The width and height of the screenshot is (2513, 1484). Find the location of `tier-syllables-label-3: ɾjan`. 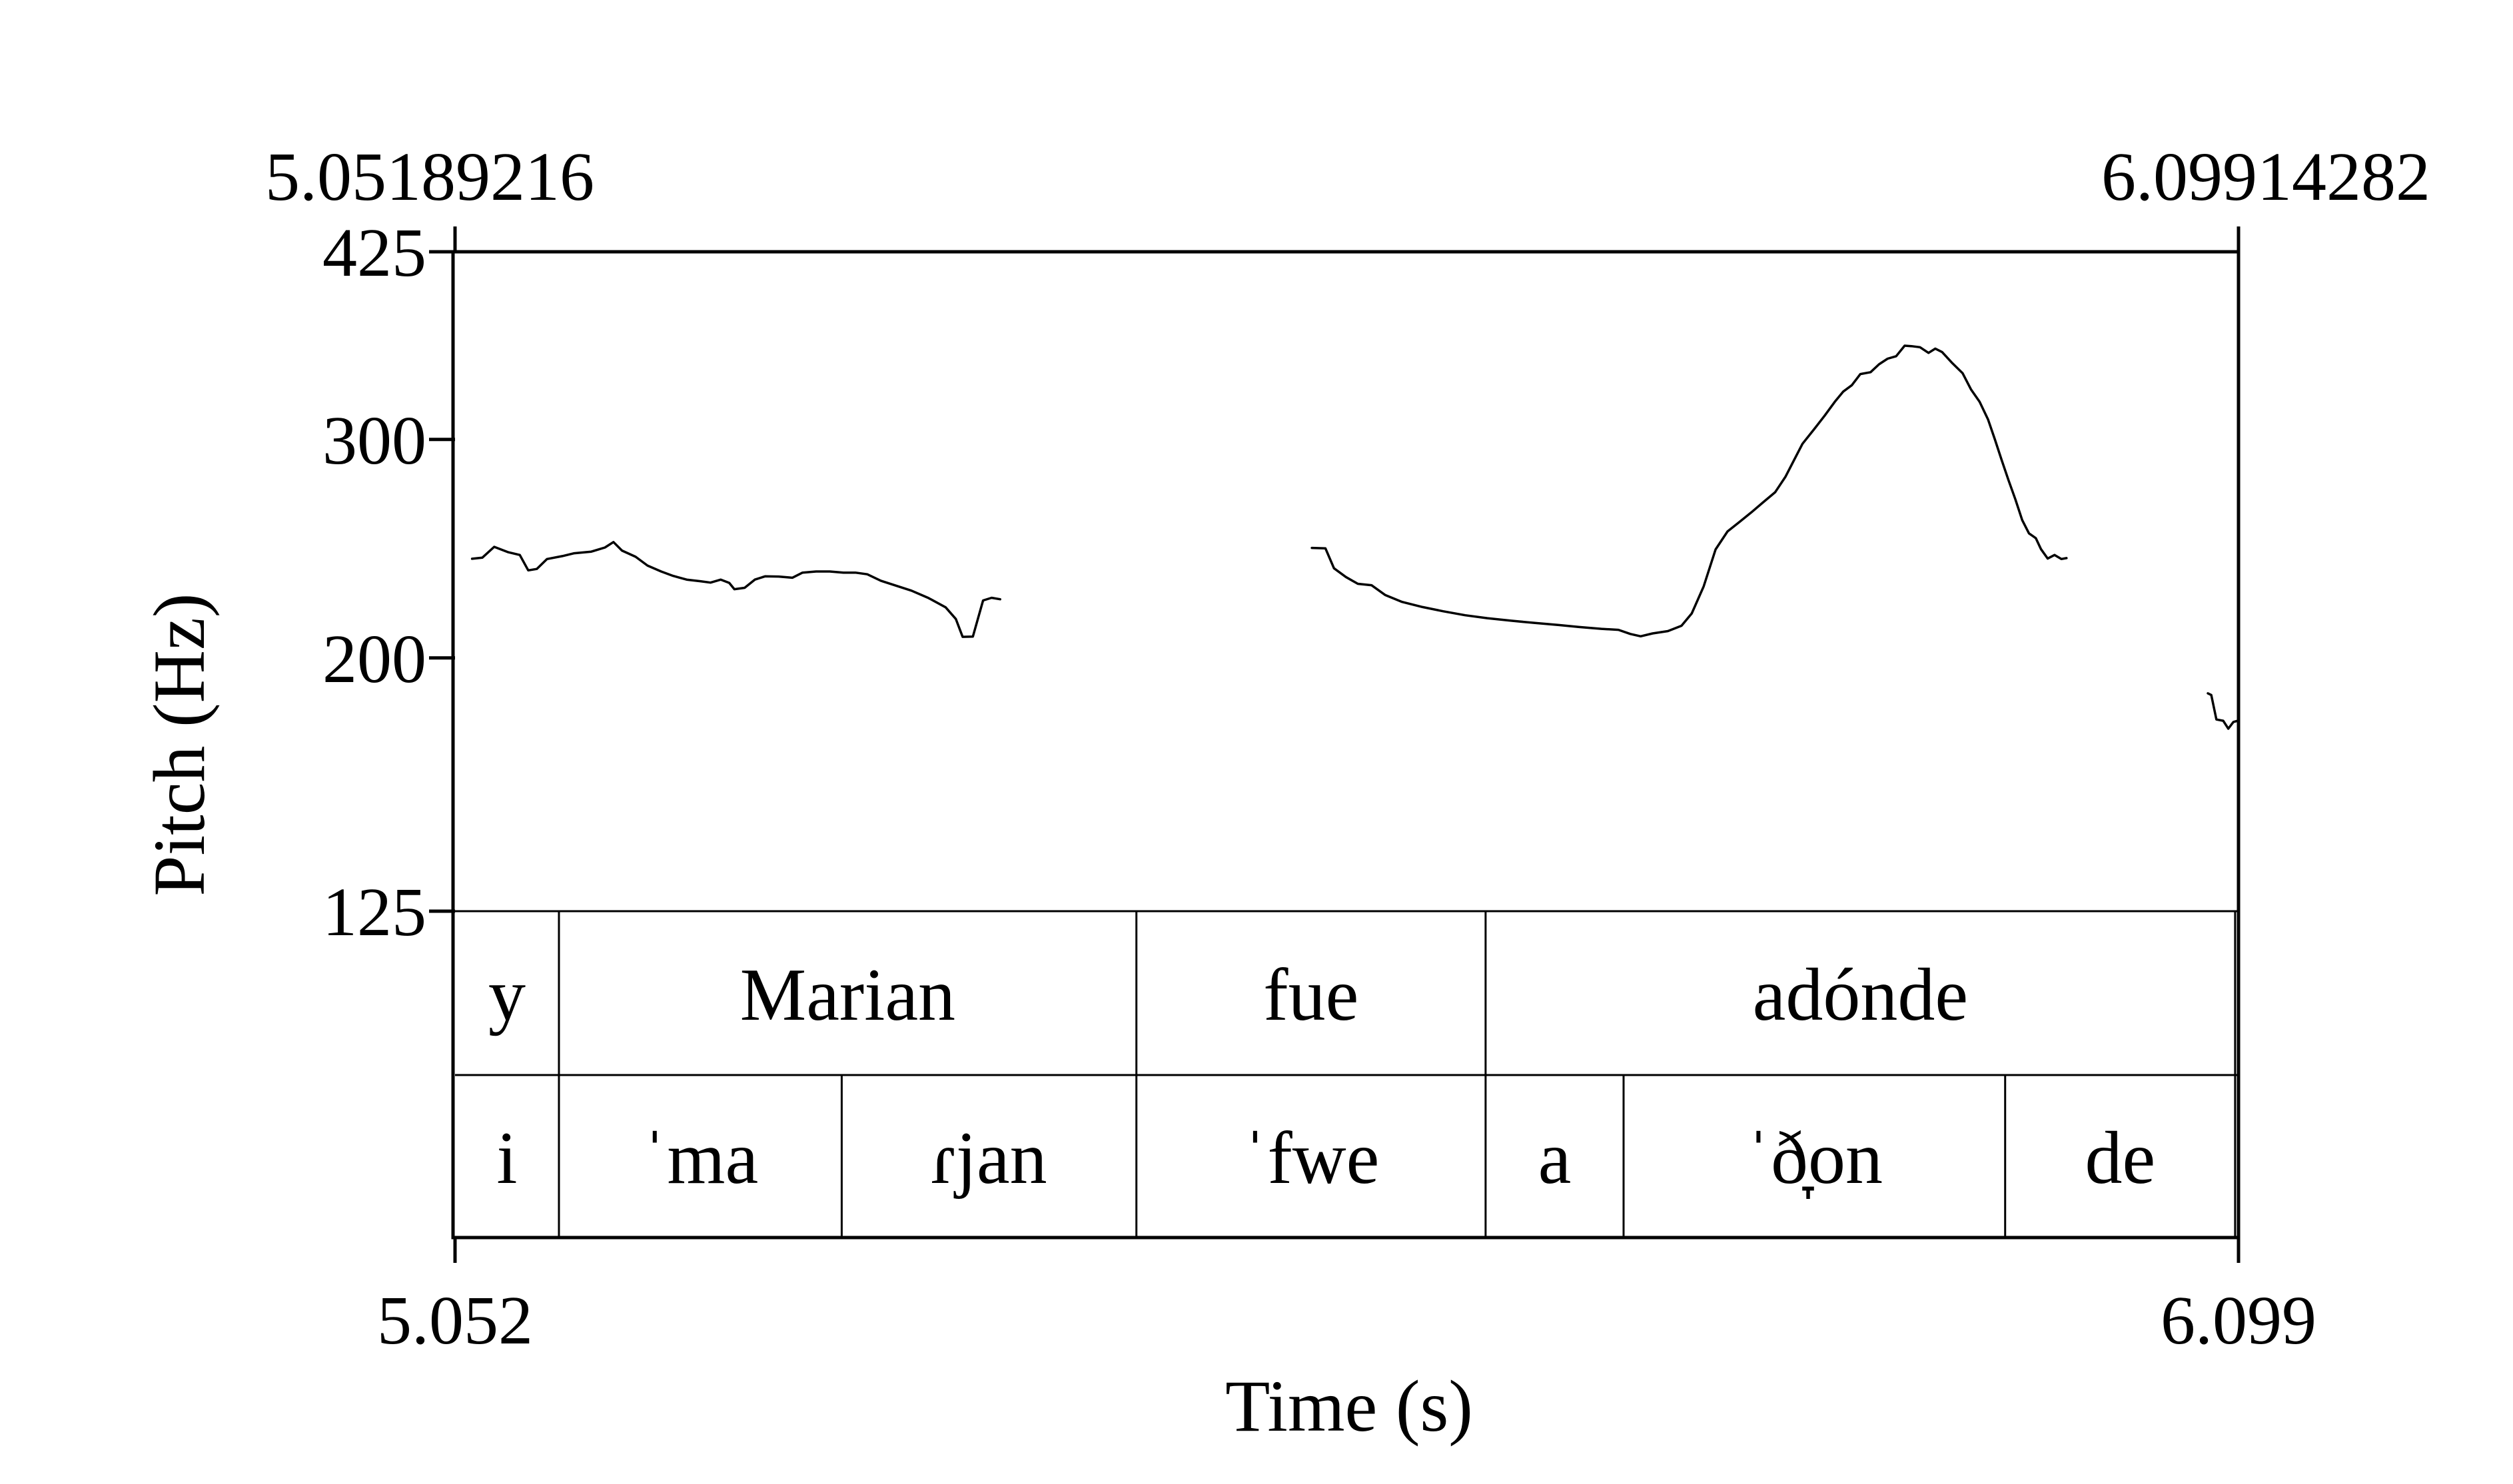

tier-syllables-label-3: ɾjan is located at coordinates (989, 1159).